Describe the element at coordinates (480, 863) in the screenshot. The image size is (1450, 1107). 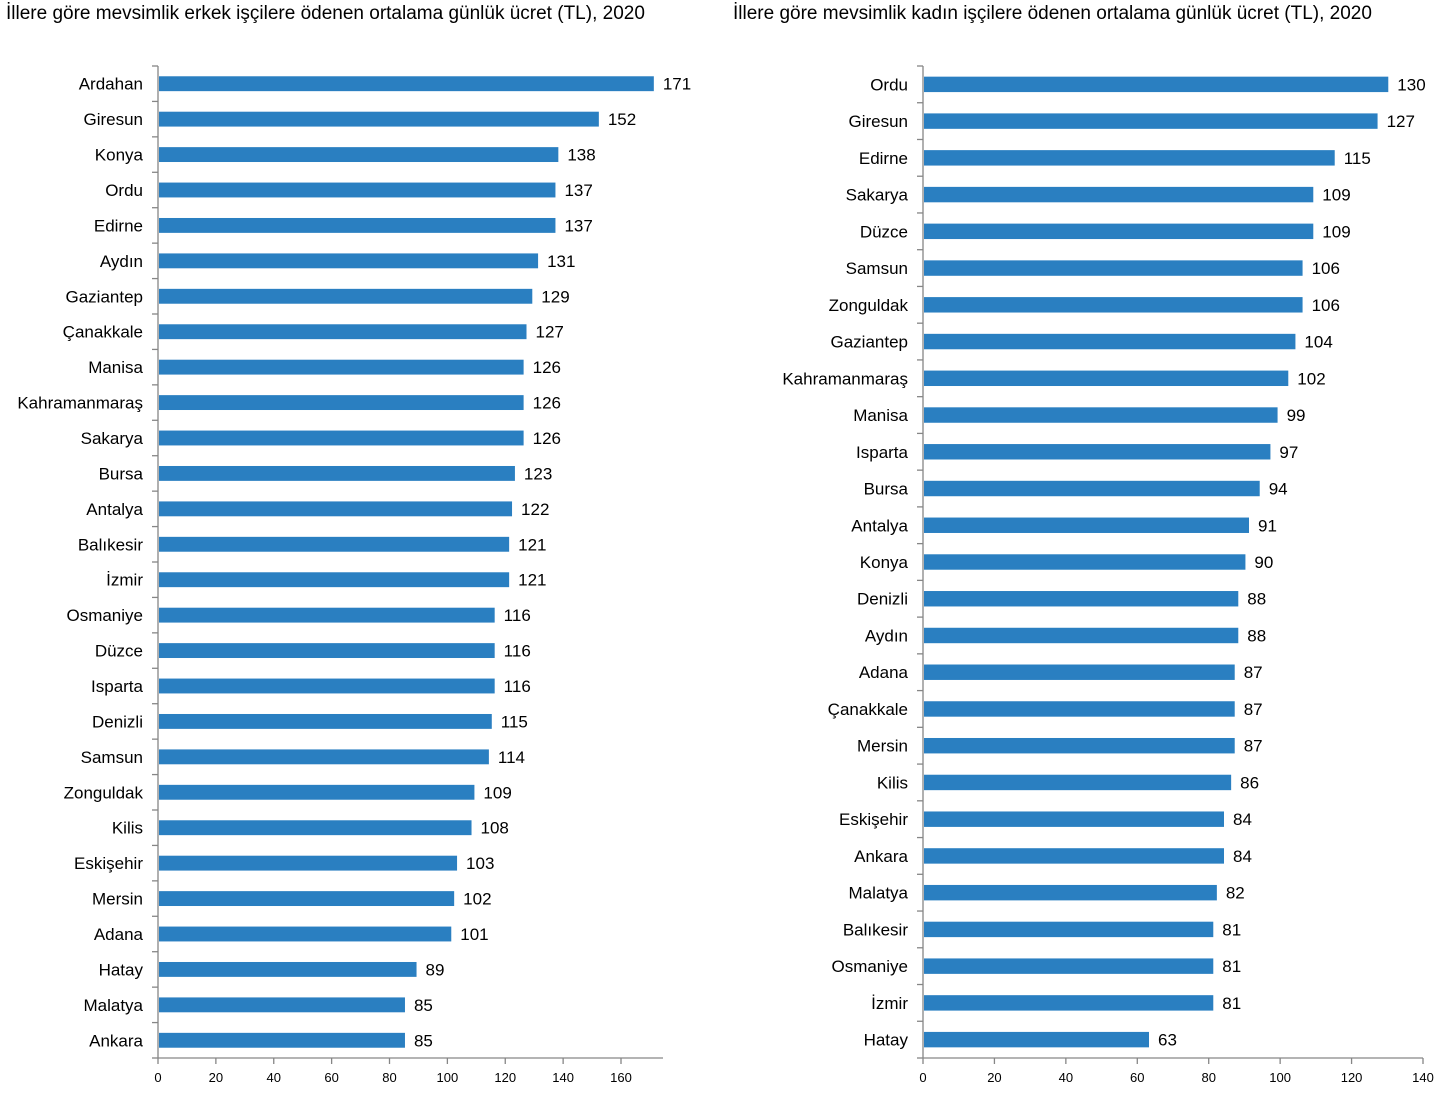
I see `data-value-label: 103` at that location.